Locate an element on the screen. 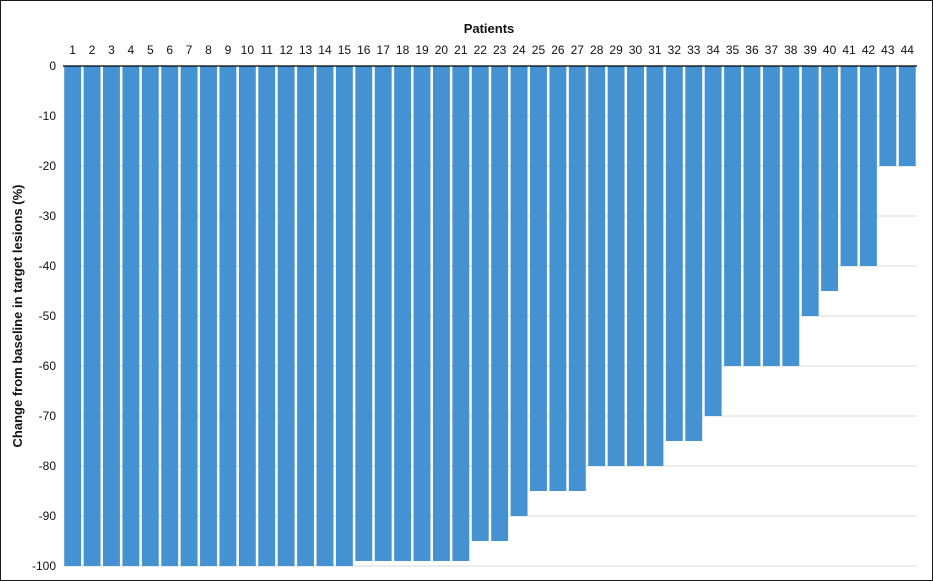  x-tick-label: 2 is located at coordinates (92, 50).